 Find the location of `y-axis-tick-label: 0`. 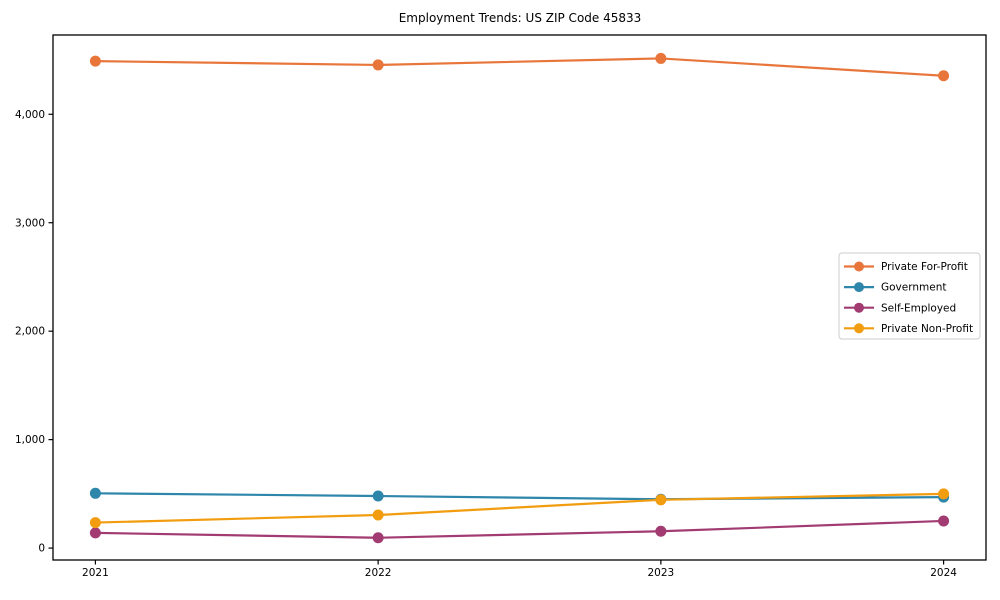

y-axis-tick-label: 0 is located at coordinates (41, 549).